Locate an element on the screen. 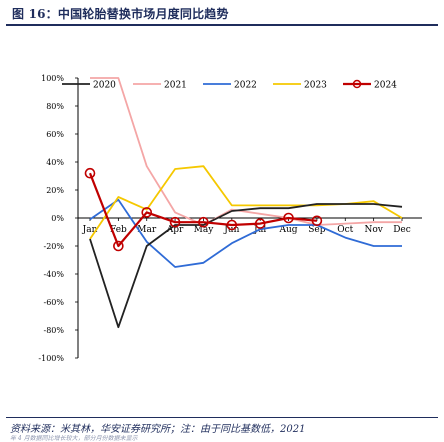 Image resolution: width=444 pixels, height=442 pixels. y-tick-label: 80% is located at coordinates (55, 106).